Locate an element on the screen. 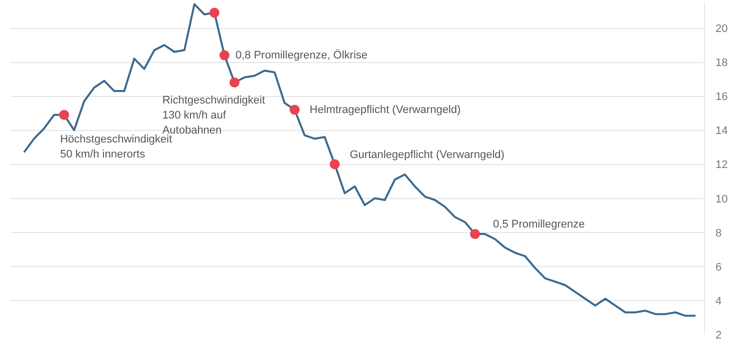 This screenshot has width=730, height=340. y-tick-label: 2 is located at coordinates (719, 335).